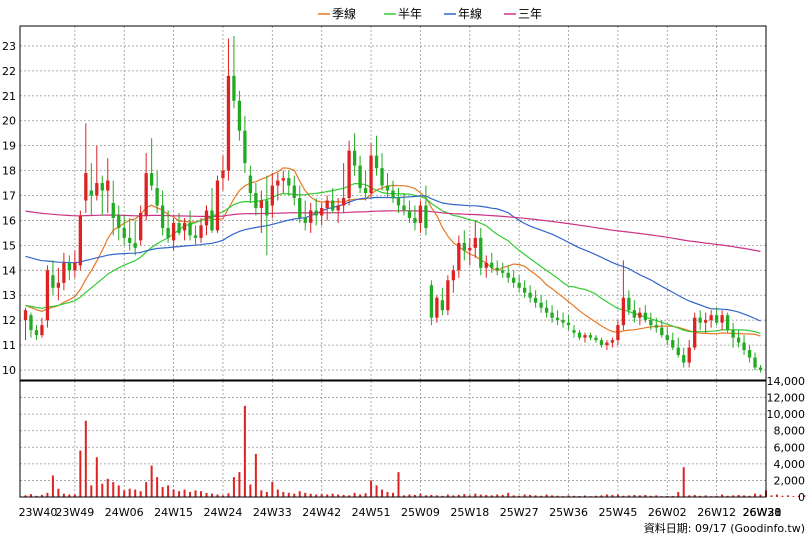 This screenshot has width=808, height=540. Describe the element at coordinates (523, 14) in the screenshot. I see `legend-item: 三年` at that location.